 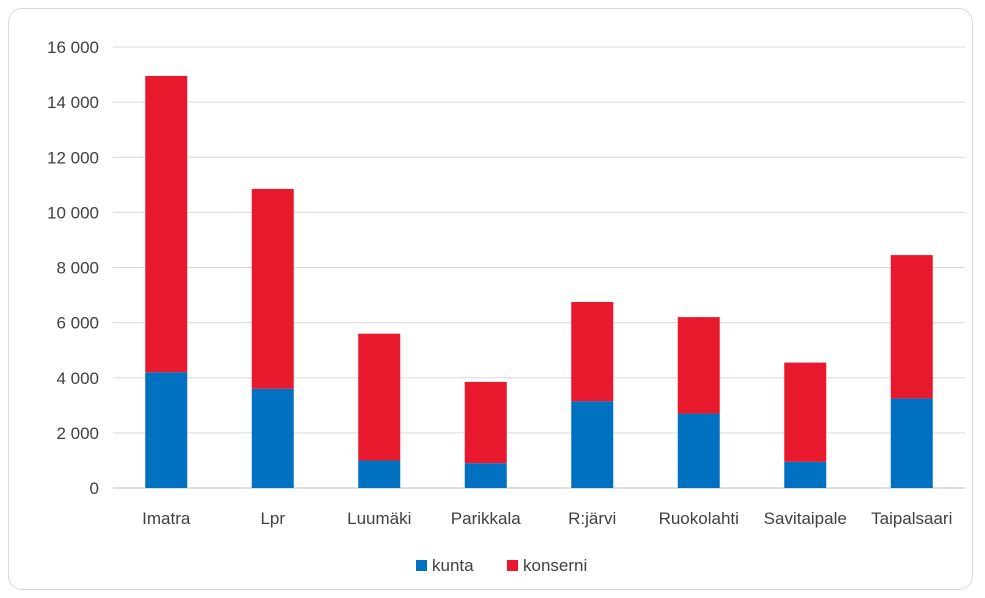 I want to click on legend-swatch-konserni, so click(x=512, y=565).